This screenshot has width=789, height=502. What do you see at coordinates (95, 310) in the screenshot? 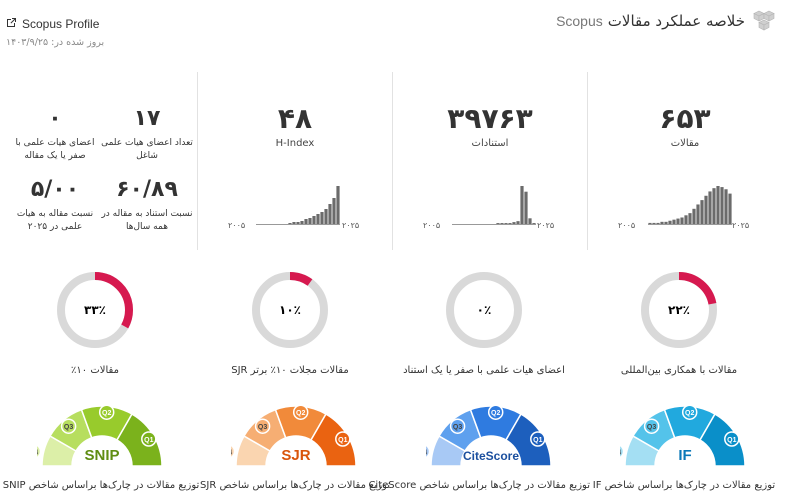
I see `top10-percent: ۳۳٪` at bounding box center [95, 310].